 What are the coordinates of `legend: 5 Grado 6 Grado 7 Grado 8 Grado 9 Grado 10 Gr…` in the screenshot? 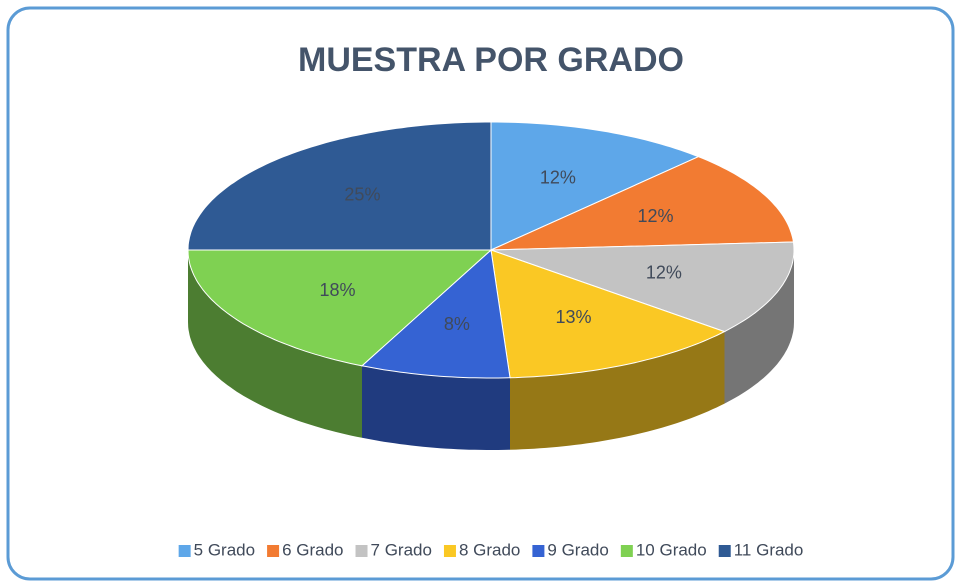 It's located at (491, 549).